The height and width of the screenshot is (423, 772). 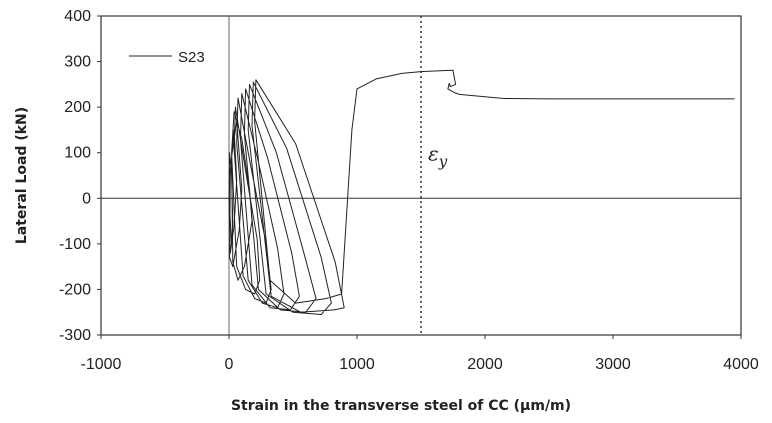 I want to click on y-tick-label: 400, so click(x=77, y=16).